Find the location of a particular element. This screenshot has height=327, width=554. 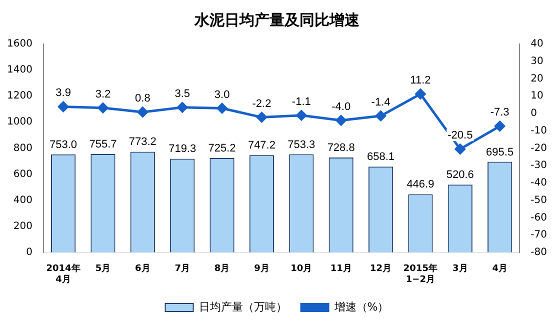

data-label: -2.2 is located at coordinates (262, 104).